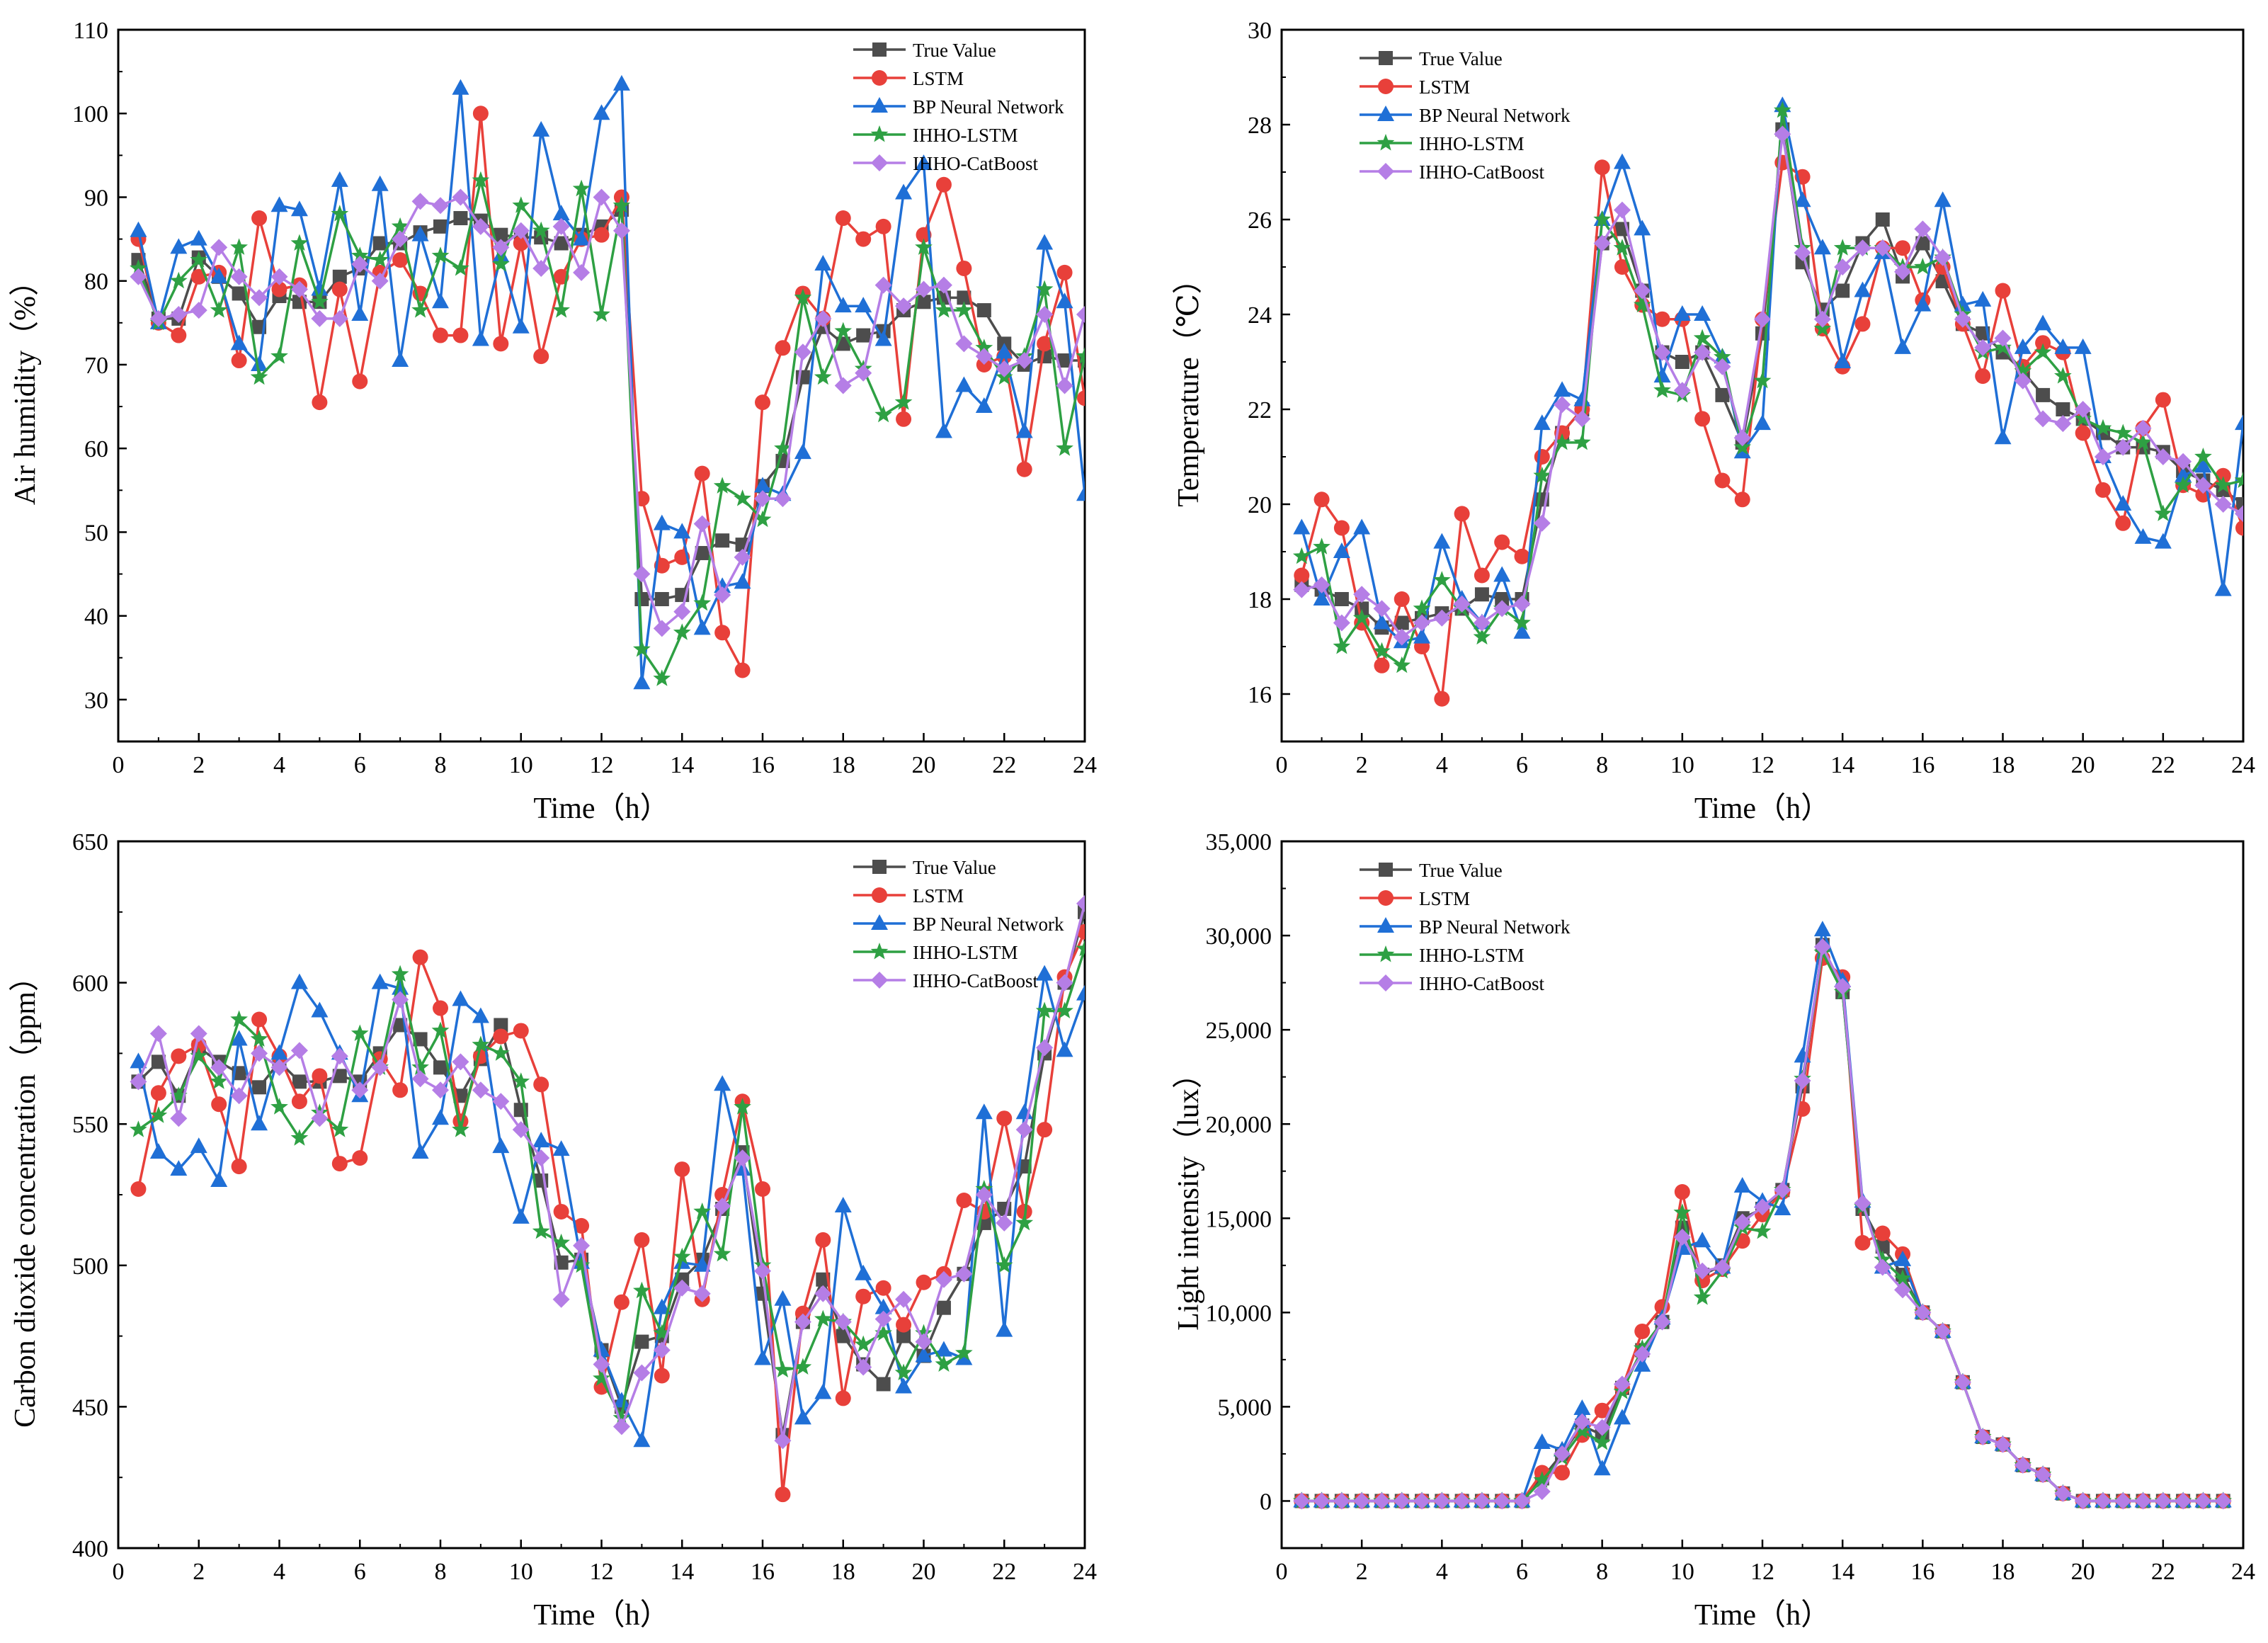 This screenshot has width=2268, height=1643. I want to click on x-tick-label: 16, so click(1922, 765).